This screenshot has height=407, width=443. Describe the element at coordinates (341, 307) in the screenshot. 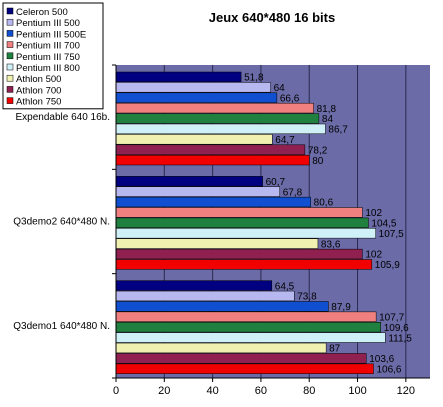

I see `data-label: 87,9` at that location.